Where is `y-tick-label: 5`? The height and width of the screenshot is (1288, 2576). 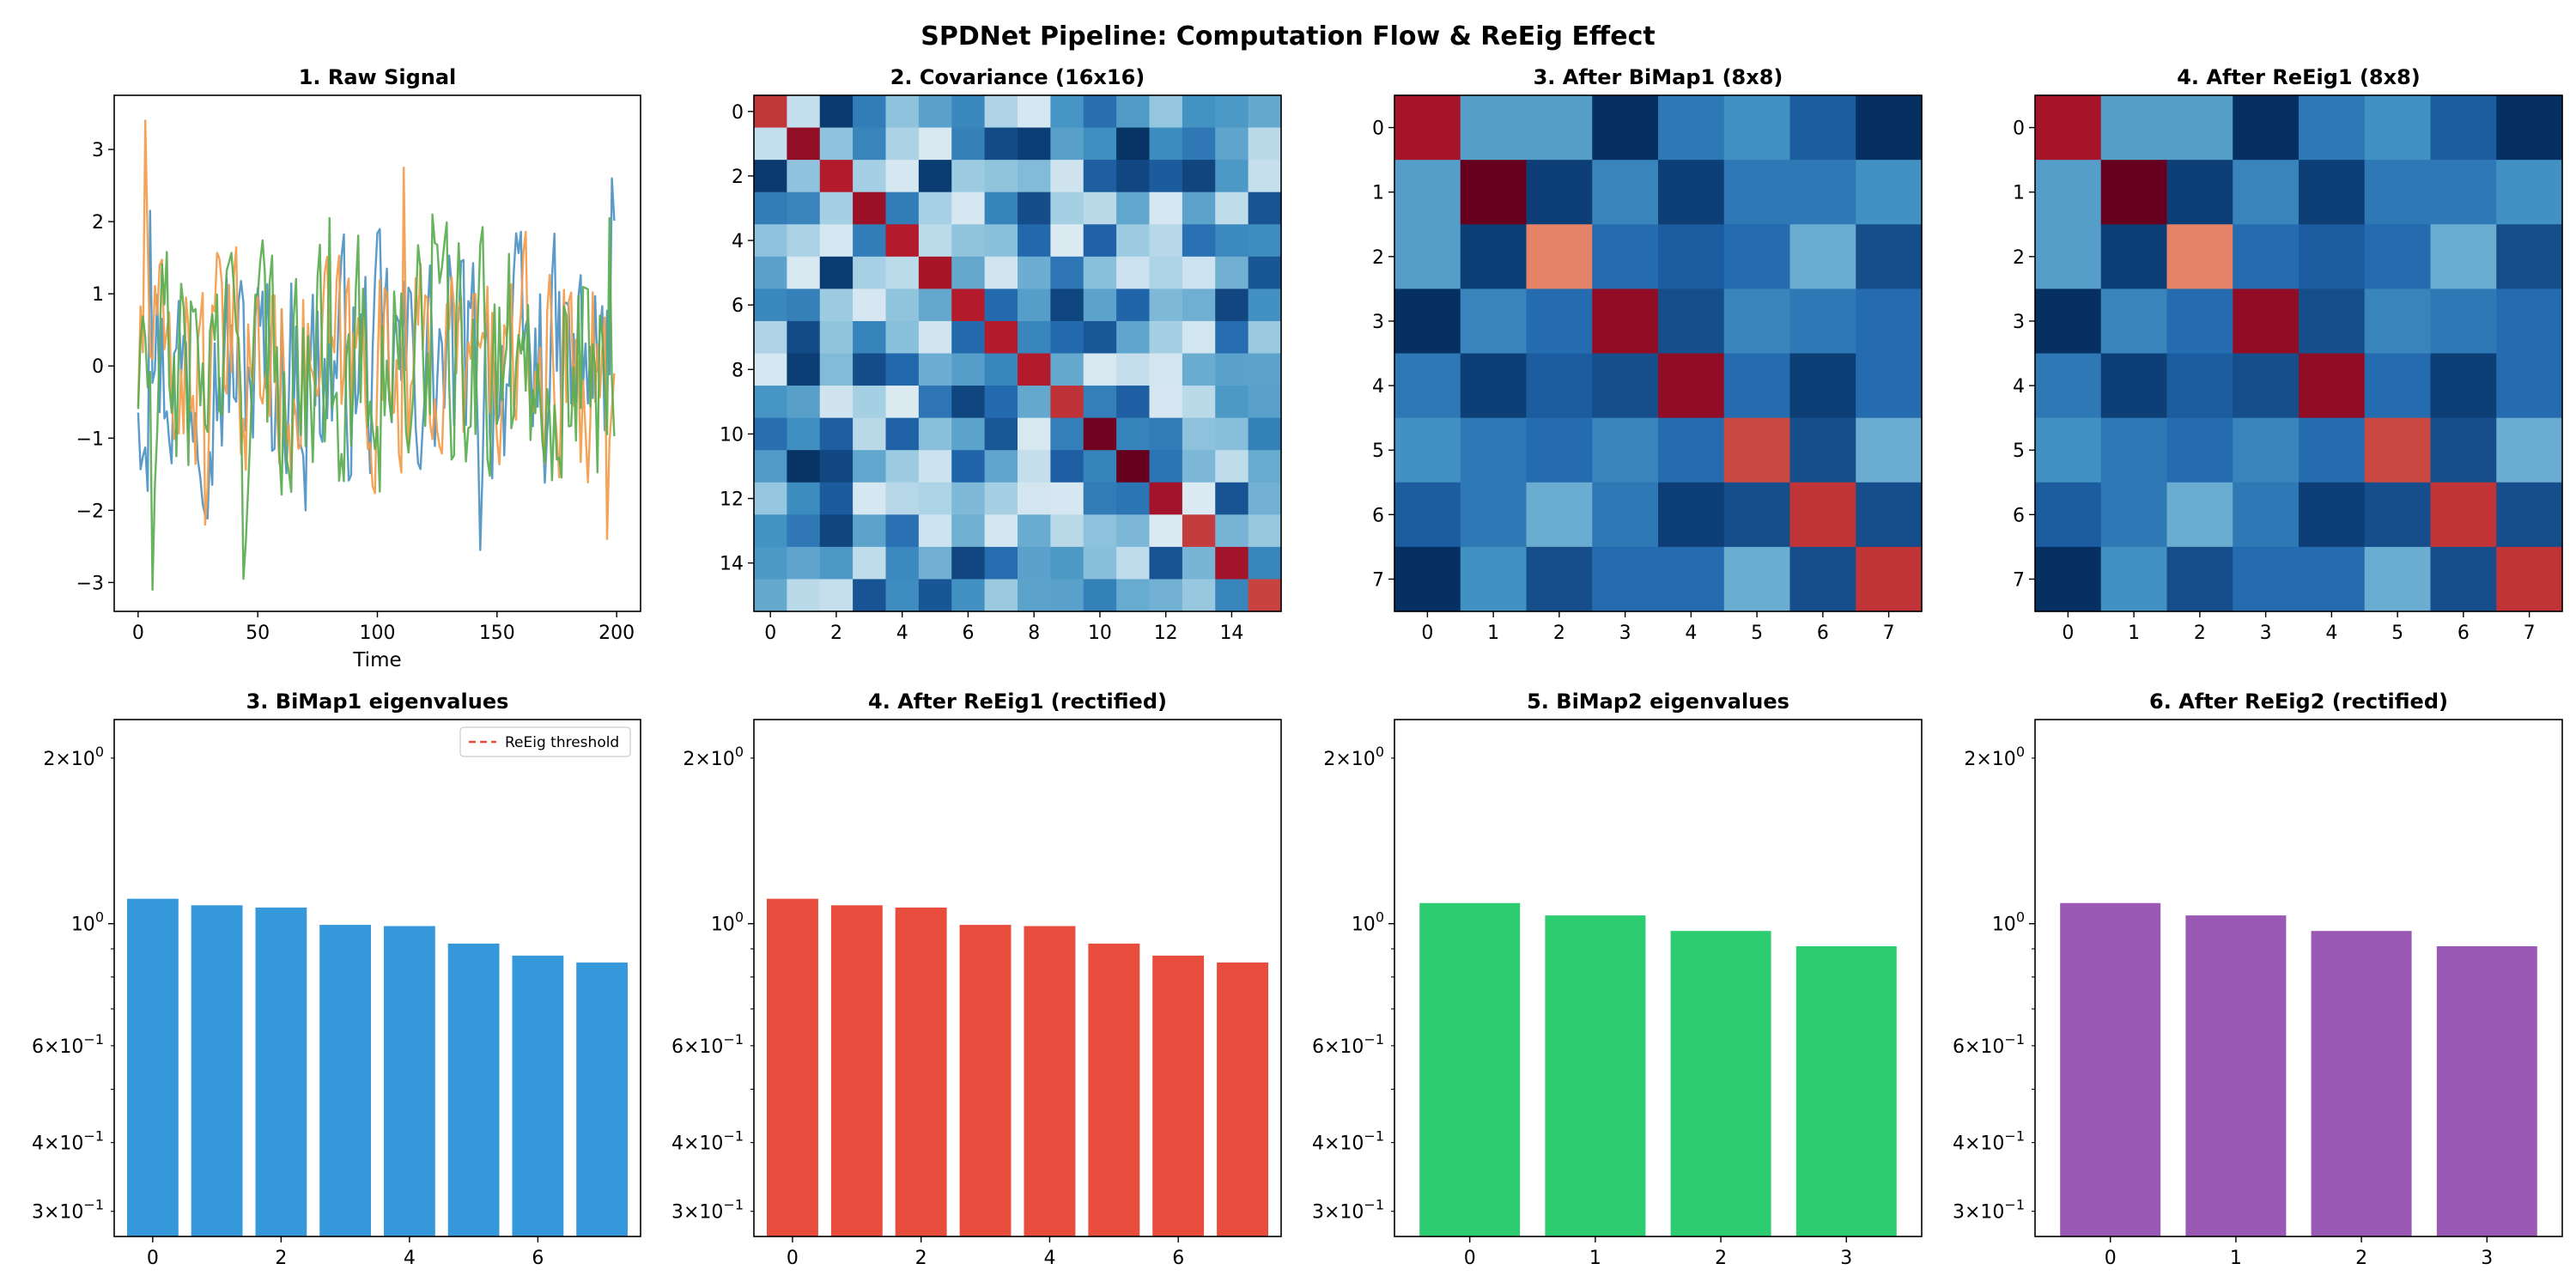
y-tick-label: 5 is located at coordinates (2019, 451).